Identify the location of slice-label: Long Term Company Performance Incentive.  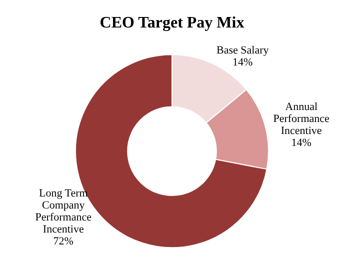
(63, 212).